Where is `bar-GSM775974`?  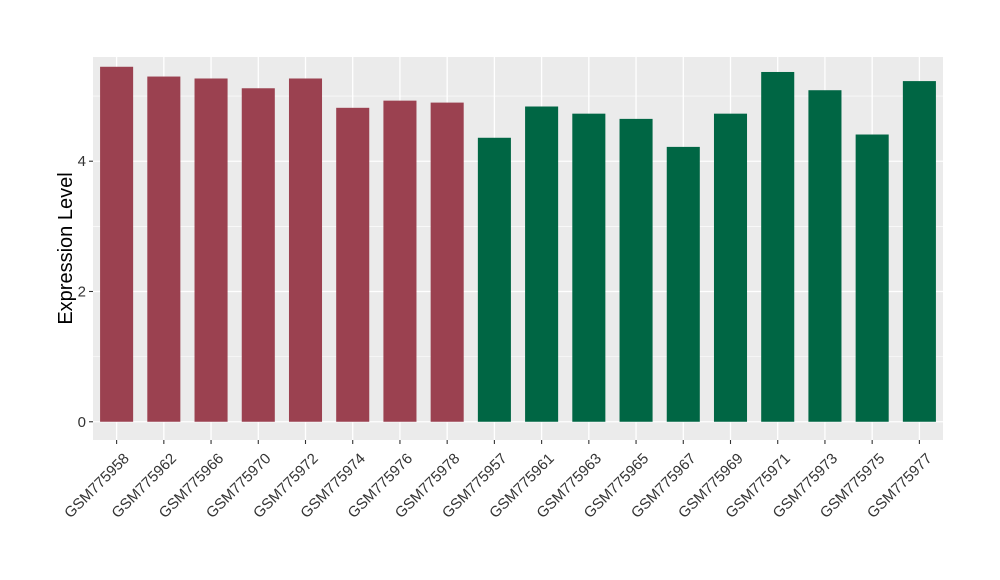 bar-GSM775974 is located at coordinates (353, 264).